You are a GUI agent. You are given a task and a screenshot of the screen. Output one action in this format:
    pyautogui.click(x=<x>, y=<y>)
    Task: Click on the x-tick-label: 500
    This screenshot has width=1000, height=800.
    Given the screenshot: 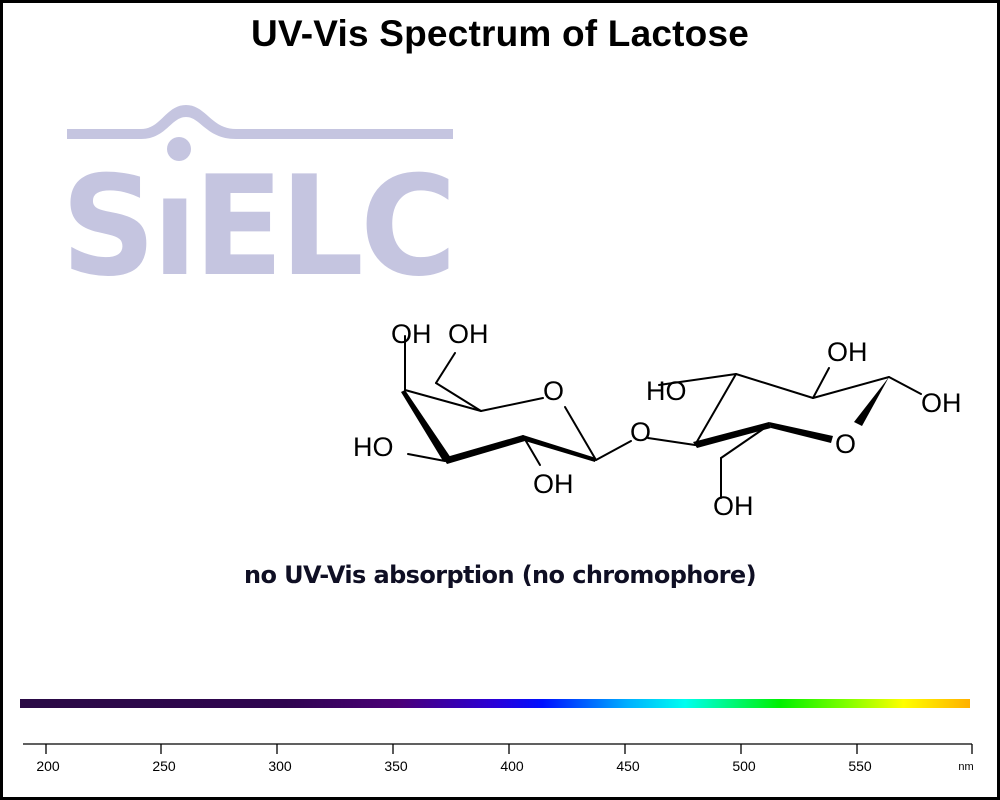 What is the action you would take?
    pyautogui.click(x=744, y=766)
    